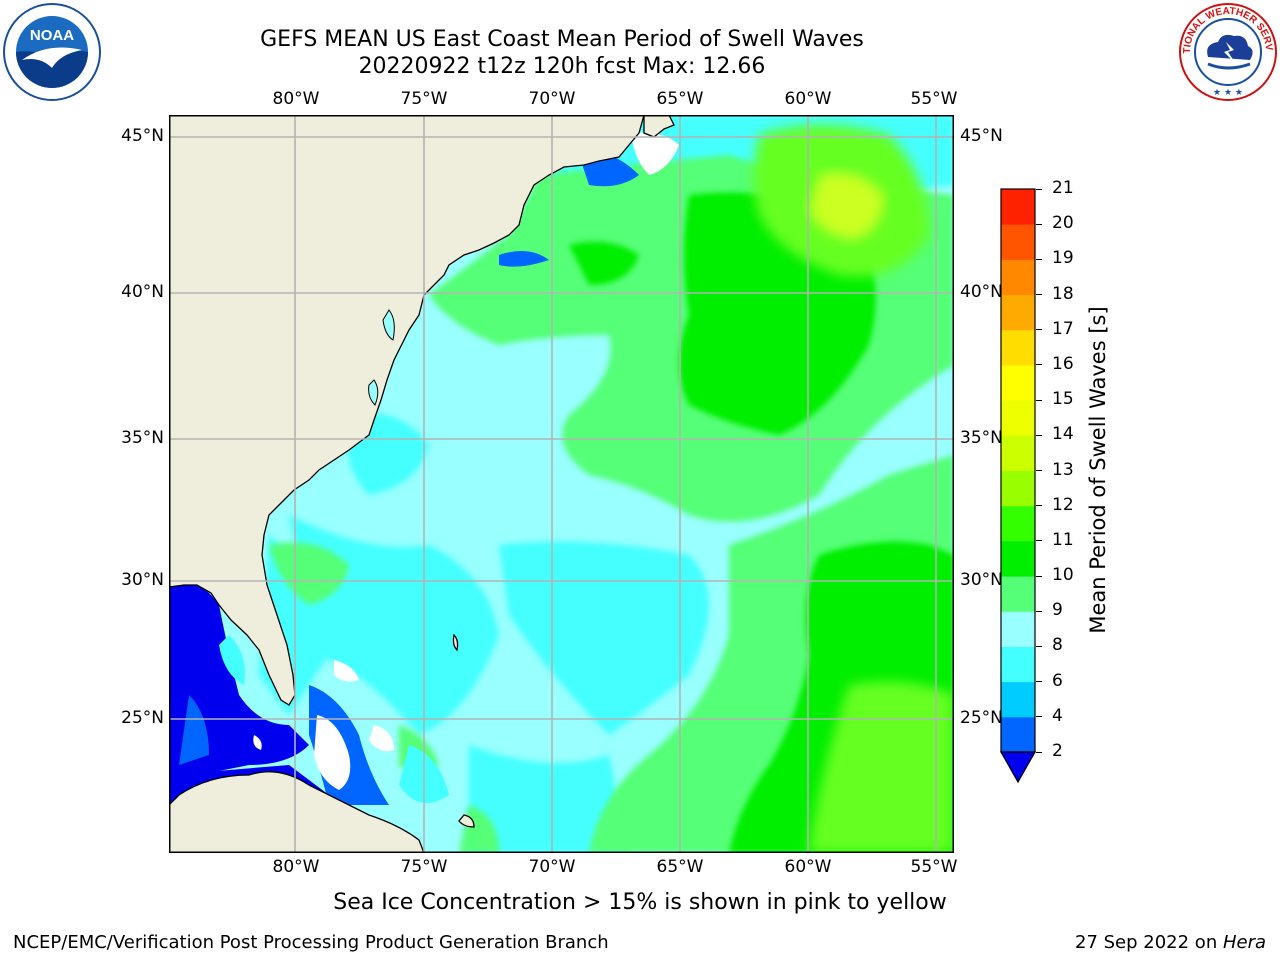 This screenshot has width=1280, height=960. Describe the element at coordinates (142, 292) in the screenshot. I see `lat-label-left-40n: 40°N` at that location.